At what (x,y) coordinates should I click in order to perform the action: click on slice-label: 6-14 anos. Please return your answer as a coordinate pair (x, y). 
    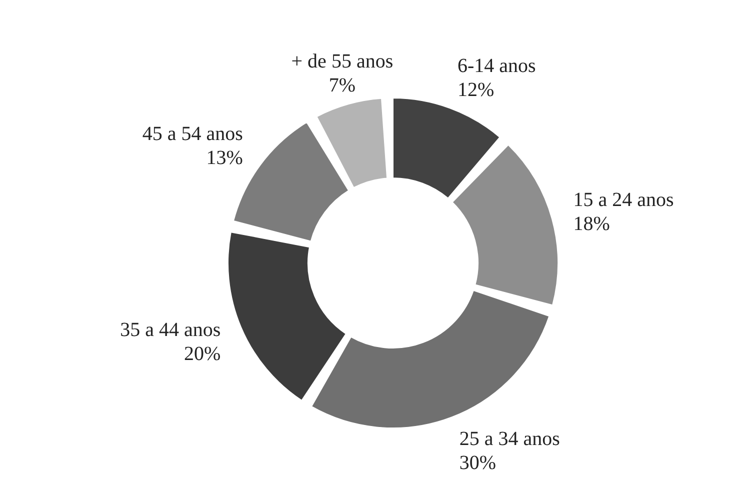
    Looking at the image, I should click on (496, 66).